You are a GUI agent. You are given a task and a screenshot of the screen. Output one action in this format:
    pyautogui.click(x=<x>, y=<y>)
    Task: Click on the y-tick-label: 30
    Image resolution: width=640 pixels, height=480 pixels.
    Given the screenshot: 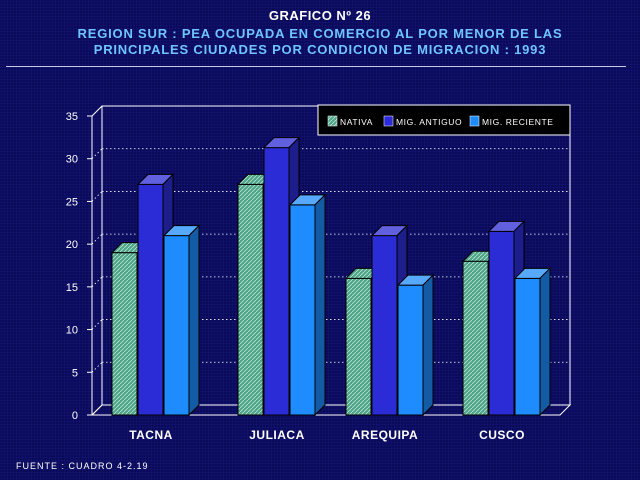 What is the action you would take?
    pyautogui.click(x=72, y=160)
    